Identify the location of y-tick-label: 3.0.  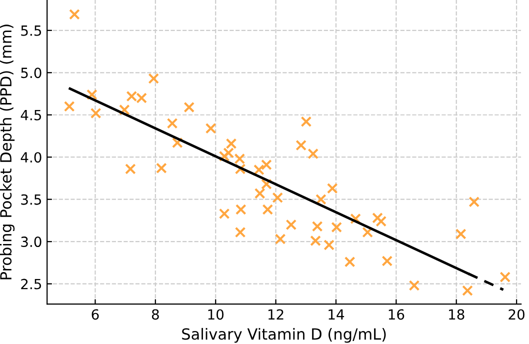
(31, 242).